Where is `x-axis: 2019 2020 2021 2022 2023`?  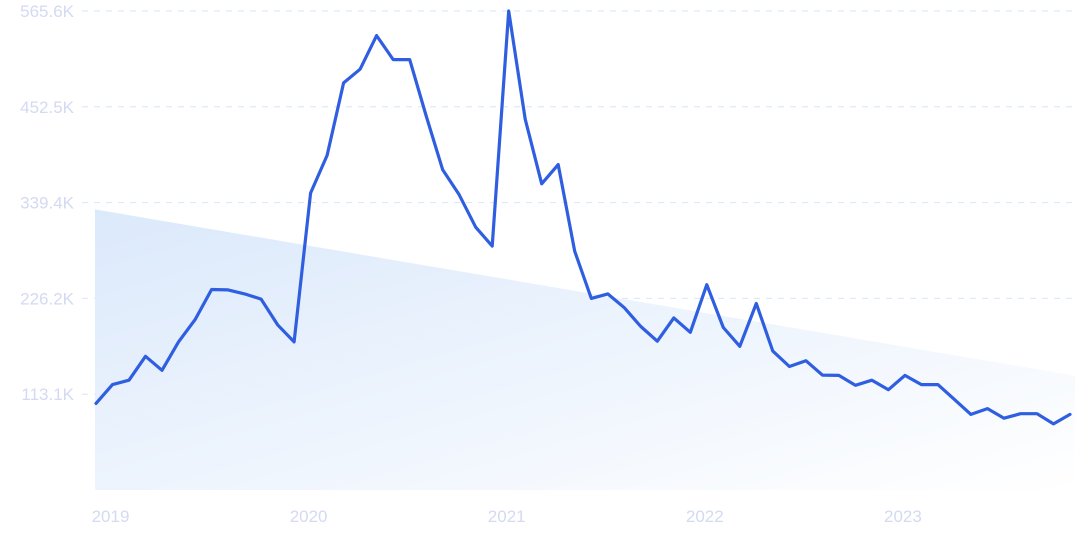
x-axis: 2019 2020 2021 2022 2023 is located at coordinates (507, 516).